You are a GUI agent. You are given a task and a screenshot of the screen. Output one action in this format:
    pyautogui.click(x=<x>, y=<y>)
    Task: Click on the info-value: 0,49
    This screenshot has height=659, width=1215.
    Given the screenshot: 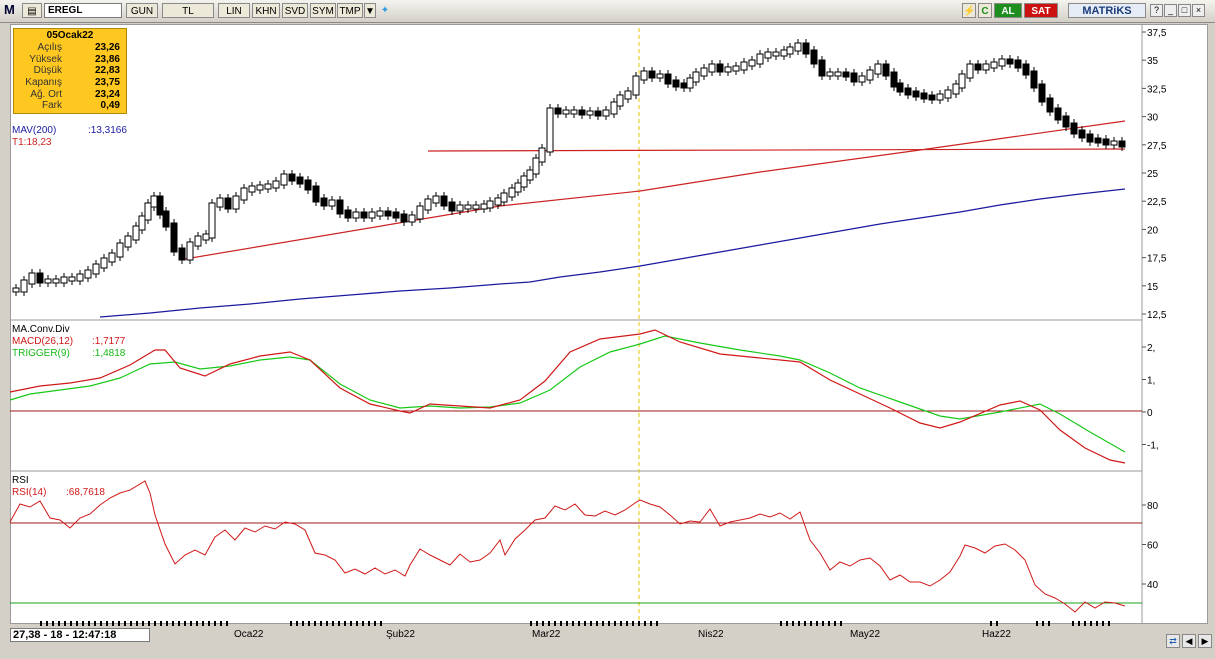 What is the action you would take?
    pyautogui.click(x=110, y=106)
    